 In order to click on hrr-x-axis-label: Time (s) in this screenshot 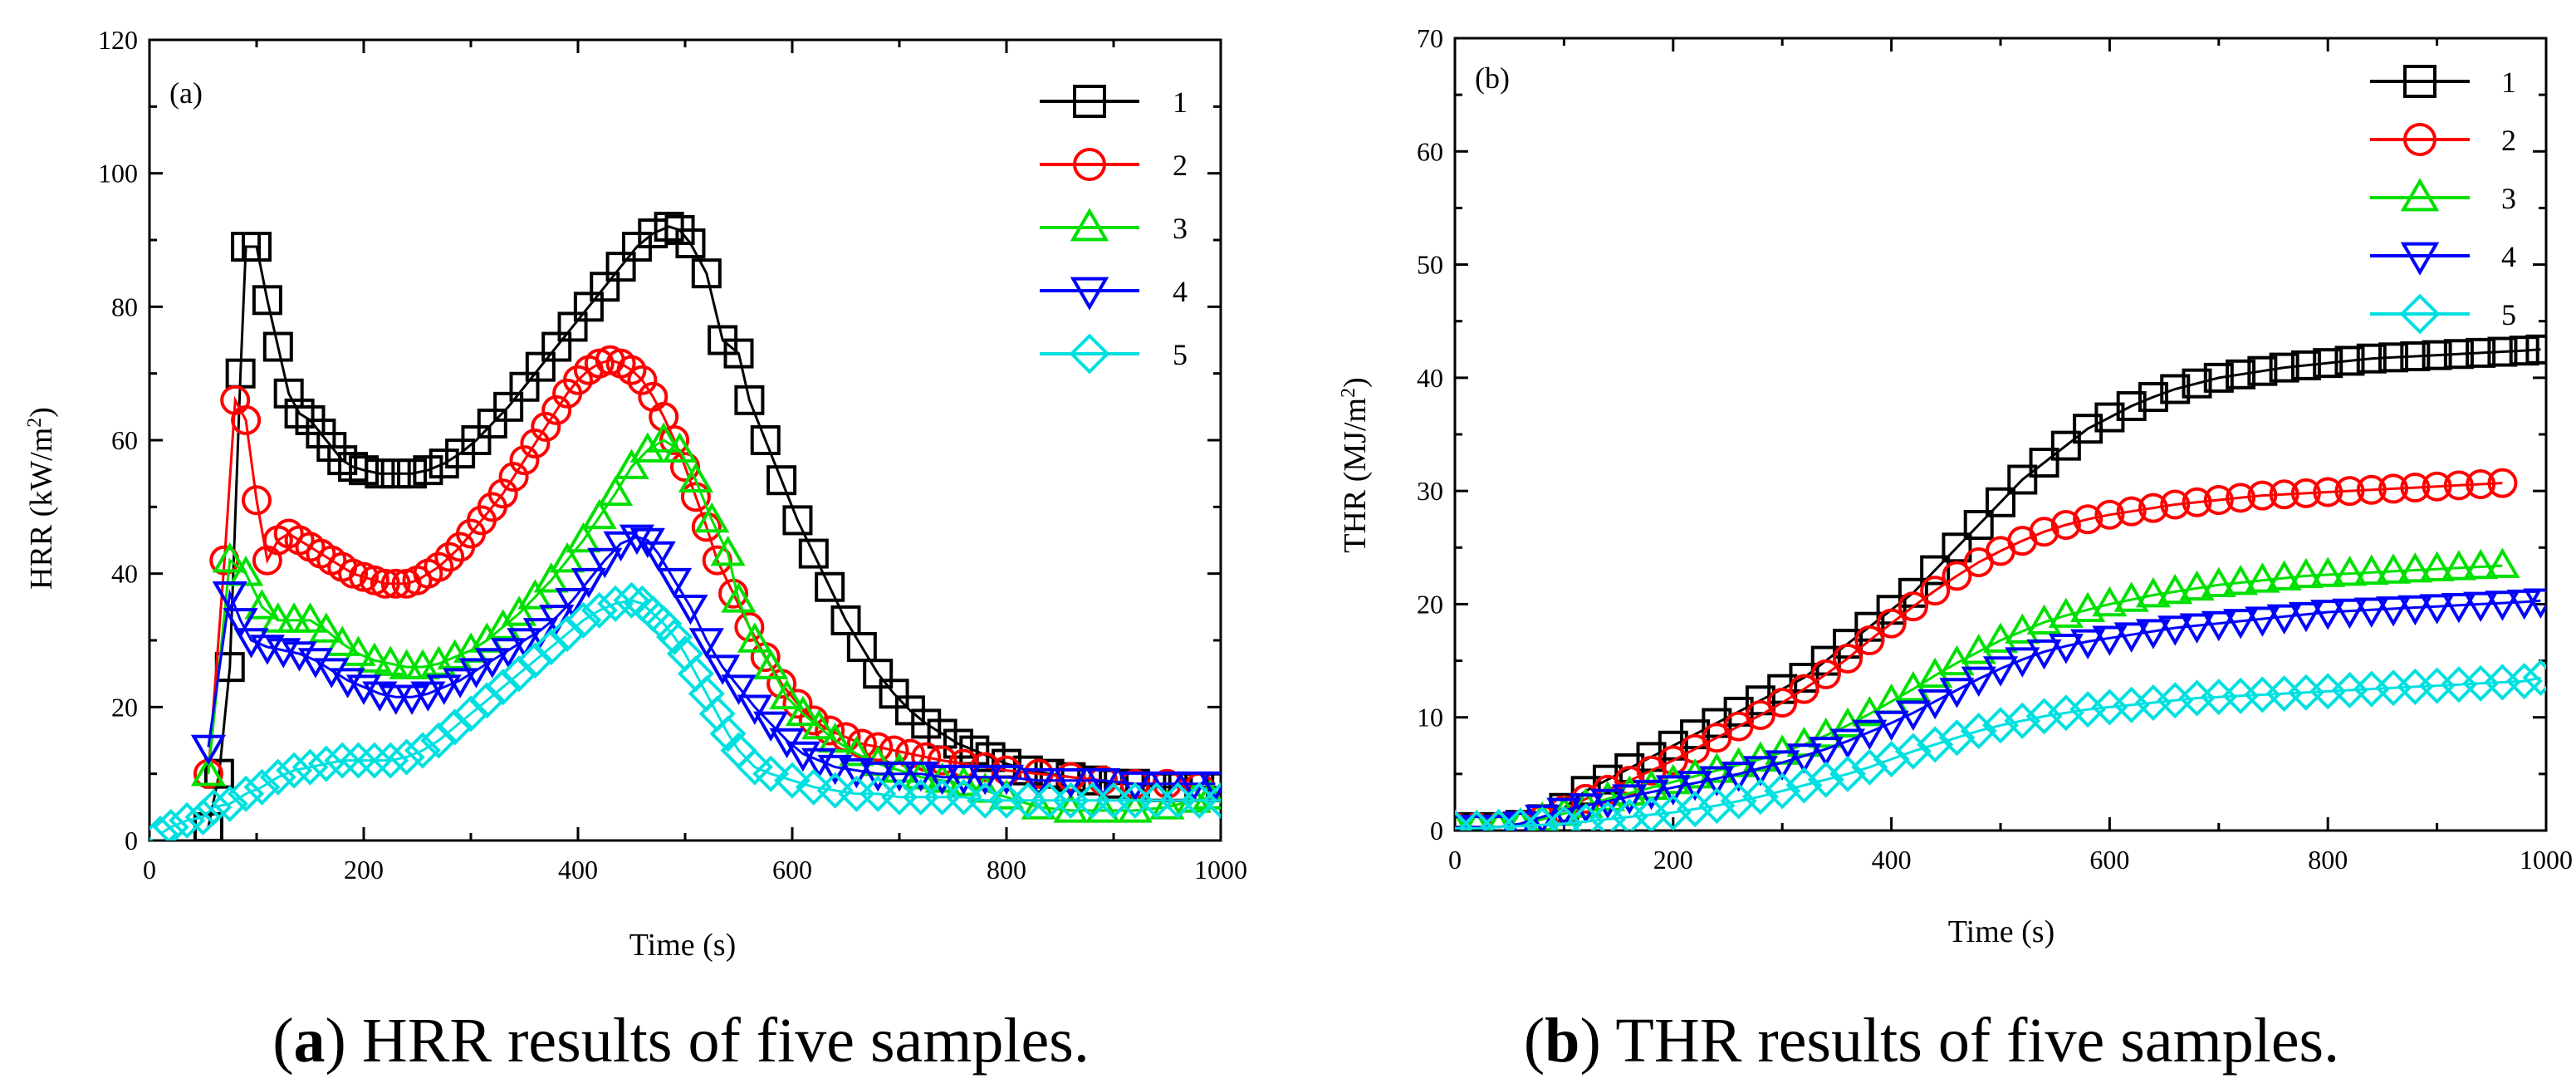, I will do `click(682, 945)`.